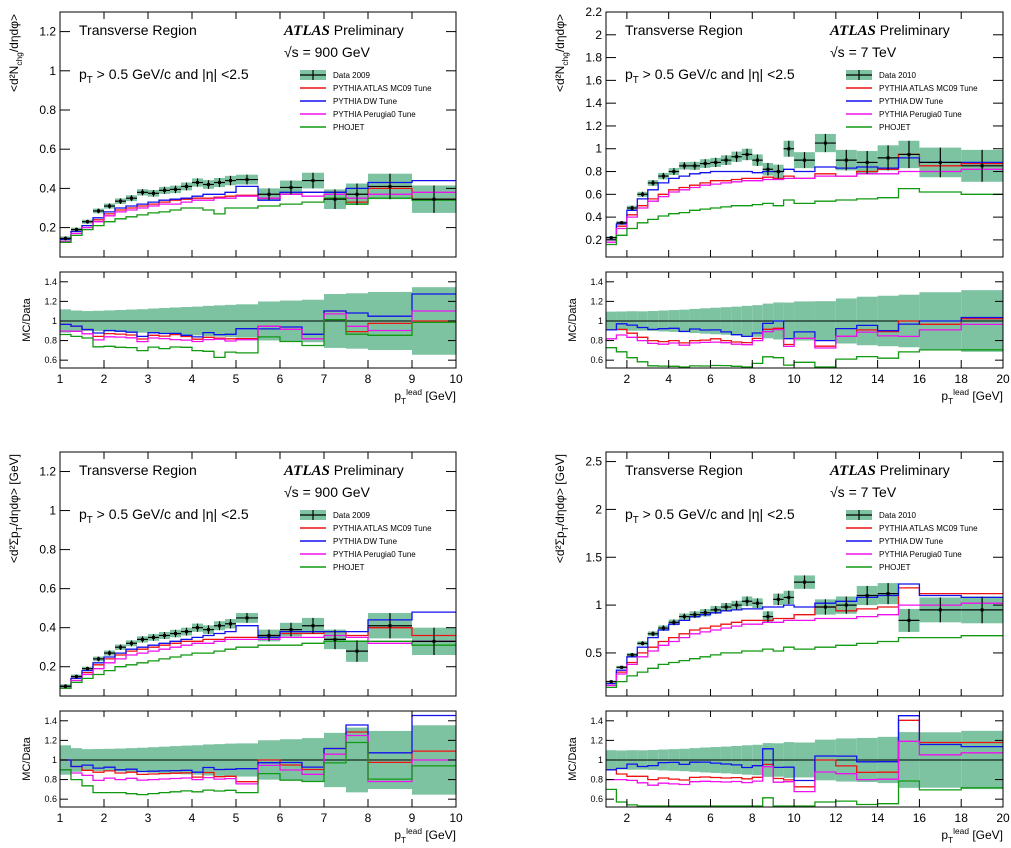 This screenshot has height=848, width=1011. I want to click on ratio-y-tick-label: 0.6, so click(596, 799).